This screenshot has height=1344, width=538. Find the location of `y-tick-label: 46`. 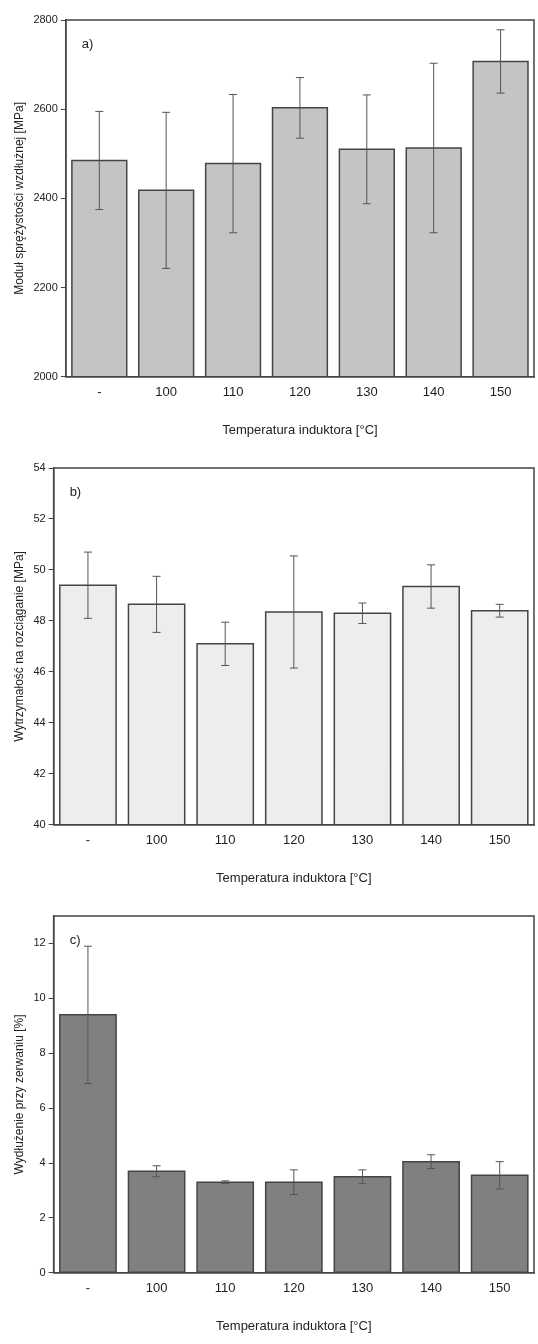

y-tick-label: 46 is located at coordinates (39, 670).